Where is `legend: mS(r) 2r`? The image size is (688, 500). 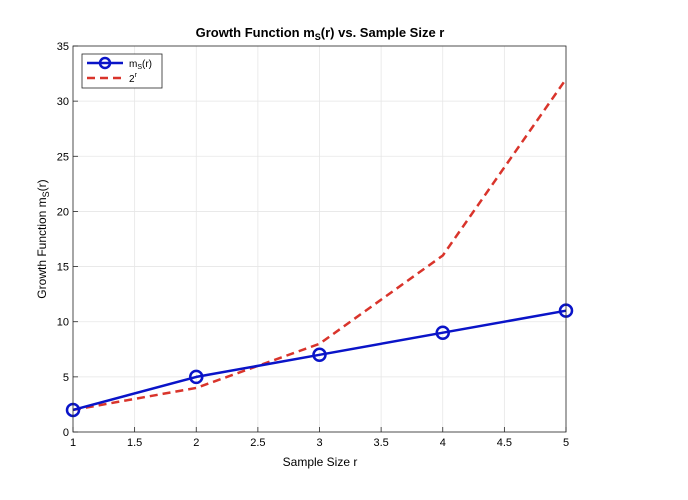 legend: mS(r) 2r is located at coordinates (122, 71).